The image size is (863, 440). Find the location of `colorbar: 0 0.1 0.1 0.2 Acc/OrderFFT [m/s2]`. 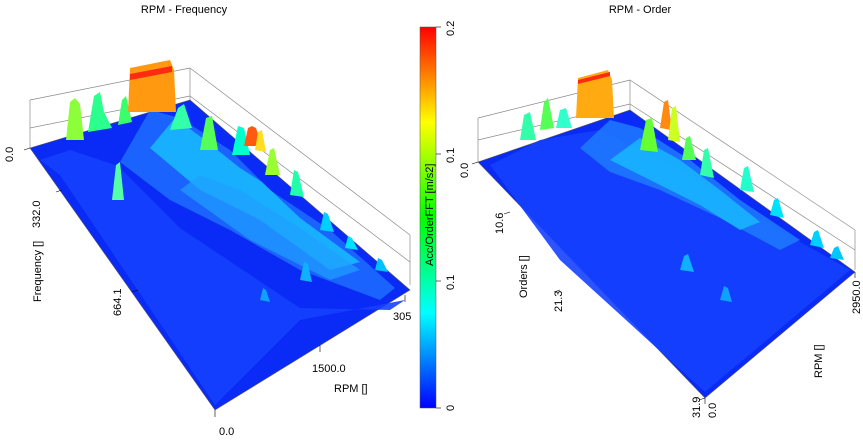

colorbar: 0 0.1 0.1 0.2 Acc/OrderFFT [m/s2] is located at coordinates (438, 216).